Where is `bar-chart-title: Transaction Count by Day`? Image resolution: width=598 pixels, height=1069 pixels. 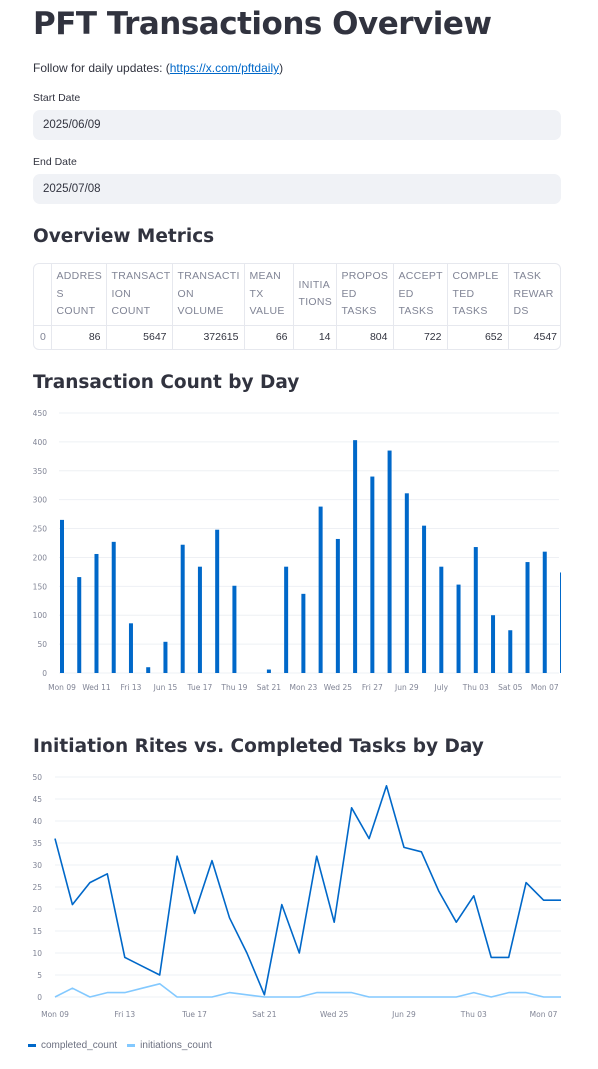
bar-chart-title: Transaction Count by Day is located at coordinates (166, 382).